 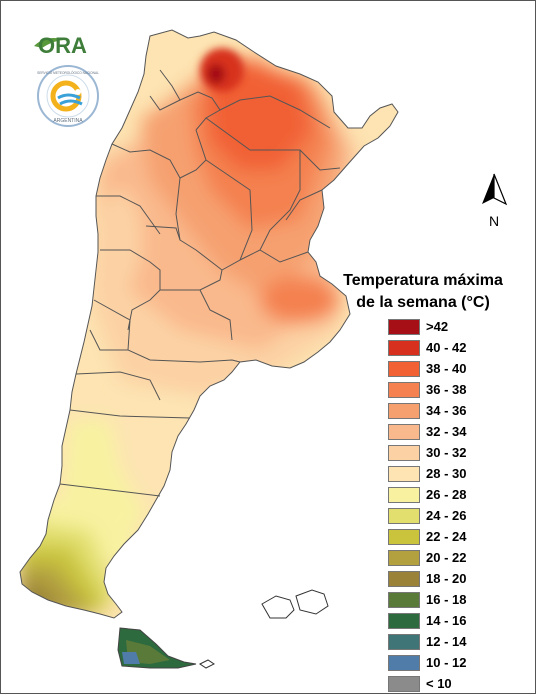 I want to click on legend-label: 30 - 32, so click(x=446, y=452).